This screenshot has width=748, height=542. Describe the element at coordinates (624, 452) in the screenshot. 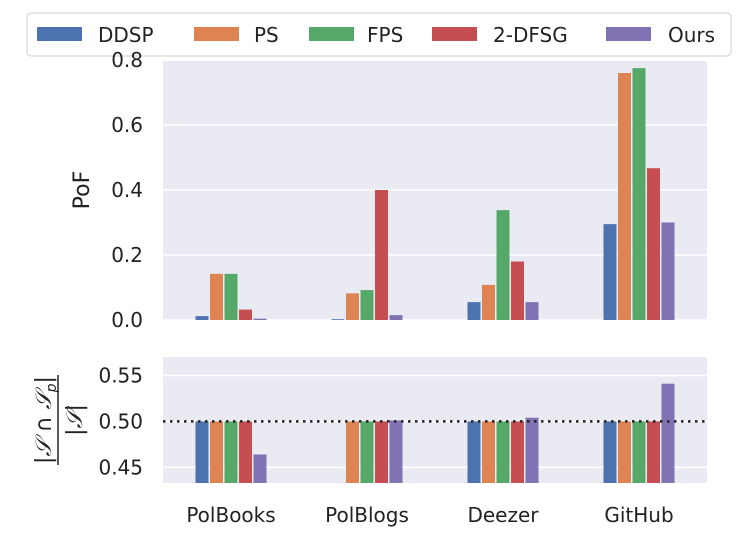

I see `bottom-bar-ps-github` at that location.